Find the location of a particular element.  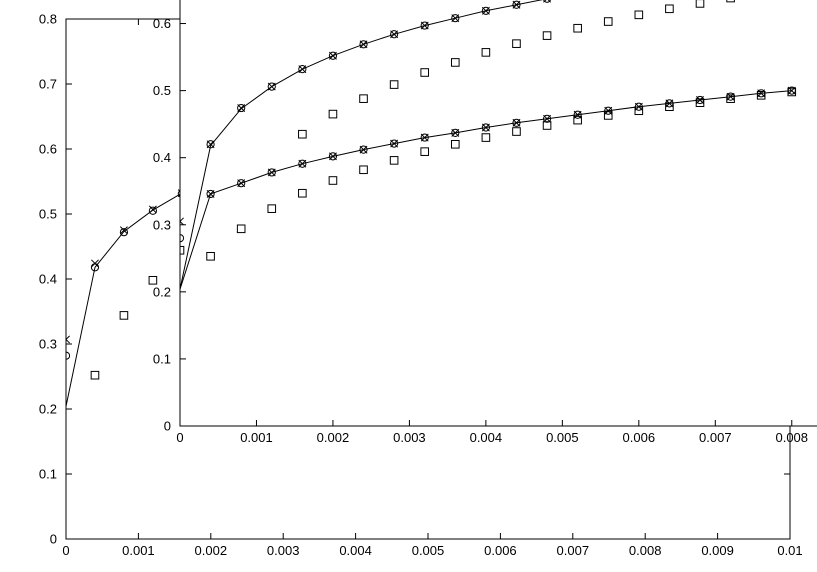

y-tick-label: 0.2 is located at coordinates (48, 409).